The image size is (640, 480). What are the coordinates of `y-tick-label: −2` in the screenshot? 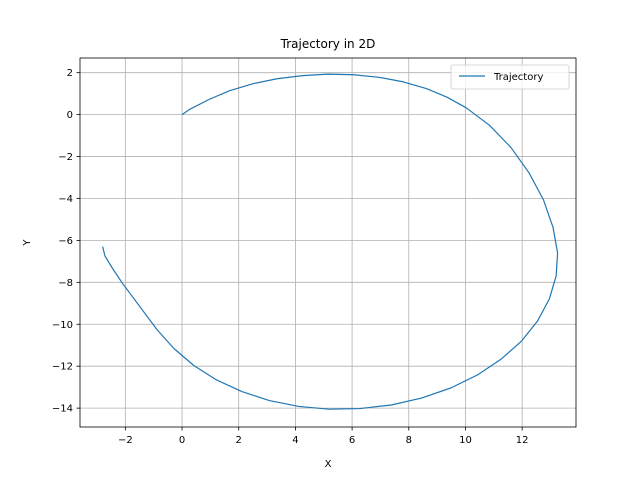 It's located at (65, 157).